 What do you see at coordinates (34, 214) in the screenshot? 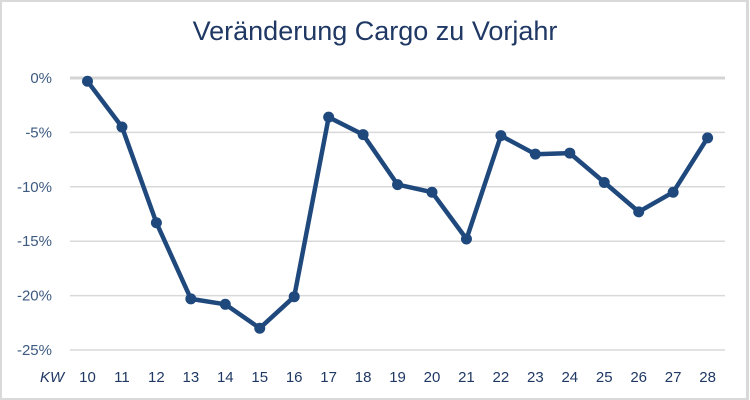
I see `y-axis-labels: 0% -5% -10% -15% -20% -25%` at bounding box center [34, 214].